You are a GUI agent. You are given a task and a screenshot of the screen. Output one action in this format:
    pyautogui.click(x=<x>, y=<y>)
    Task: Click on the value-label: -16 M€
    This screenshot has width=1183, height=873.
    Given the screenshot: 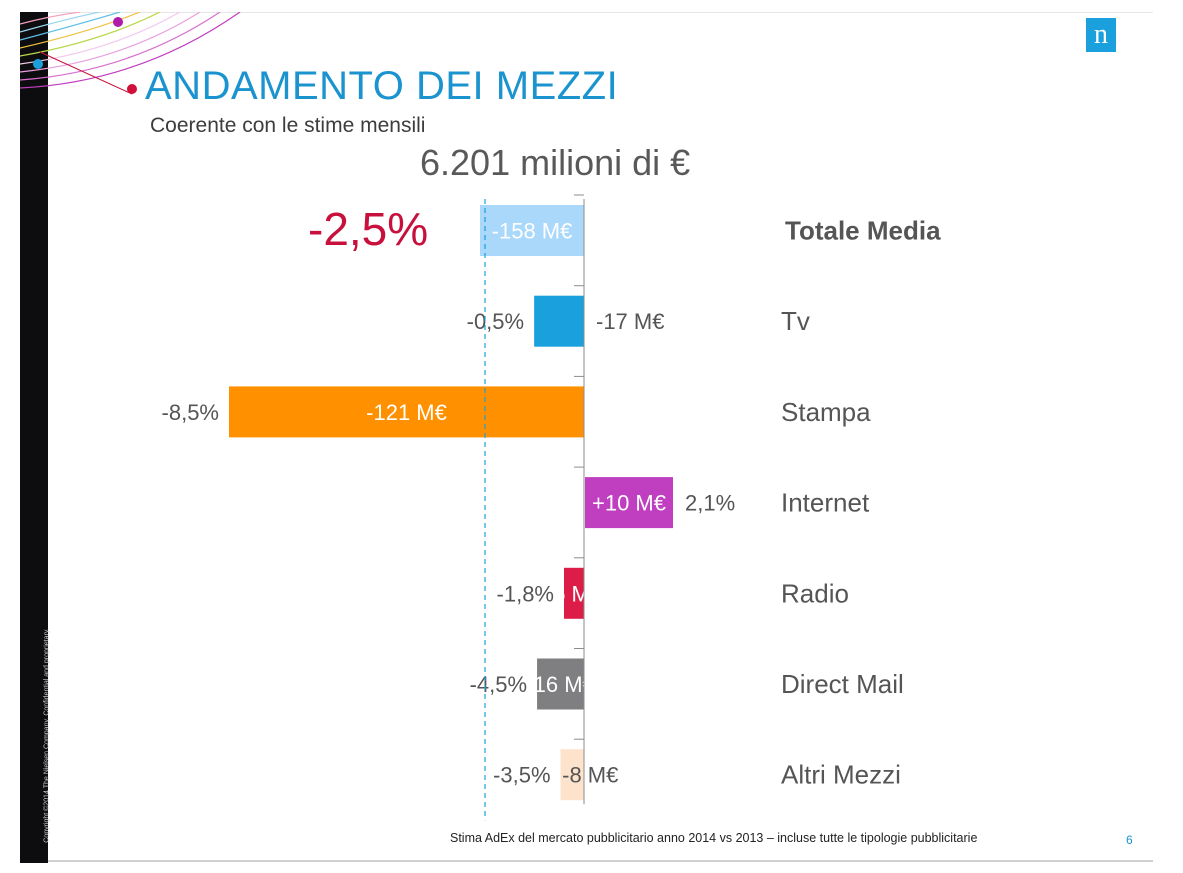 What is the action you would take?
    pyautogui.click(x=560, y=684)
    